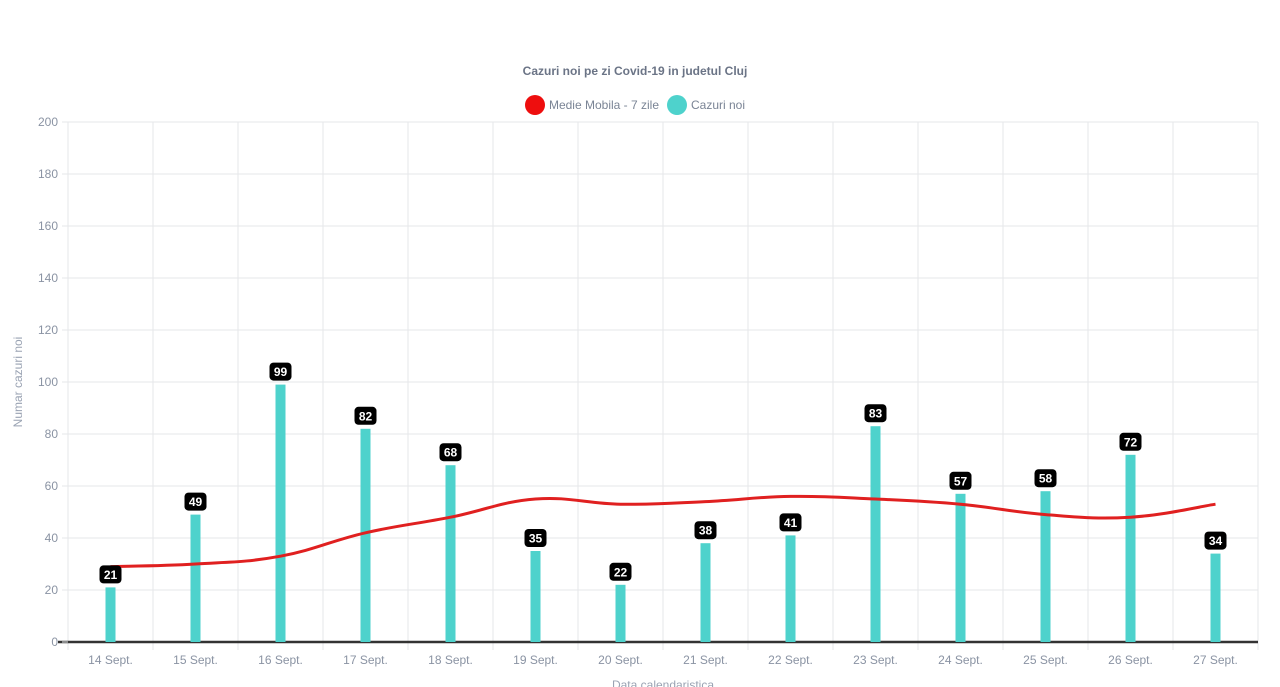 The width and height of the screenshot is (1280, 687). I want to click on y-tick-label: 120, so click(48, 330).